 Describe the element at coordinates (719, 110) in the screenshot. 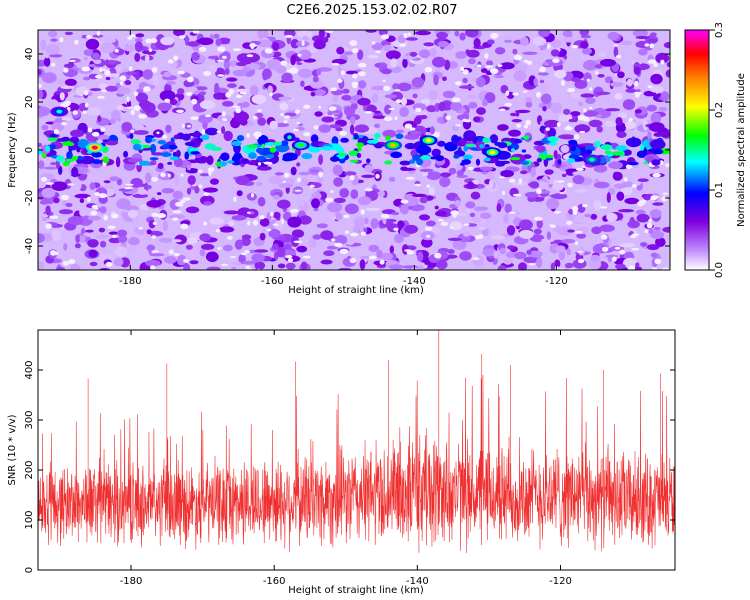

I see `colorbar-tick-label: 0.2` at that location.